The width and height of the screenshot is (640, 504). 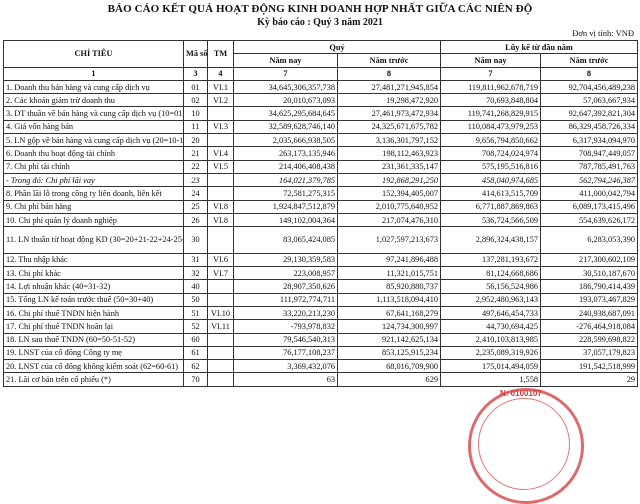 I want to click on ytd-prev-year: 193,073,467,829, so click(x=589, y=299).